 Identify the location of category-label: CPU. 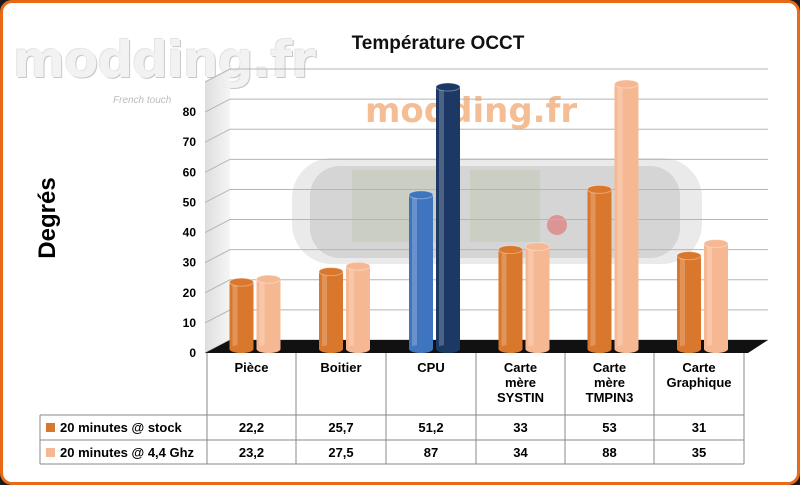
(430, 367).